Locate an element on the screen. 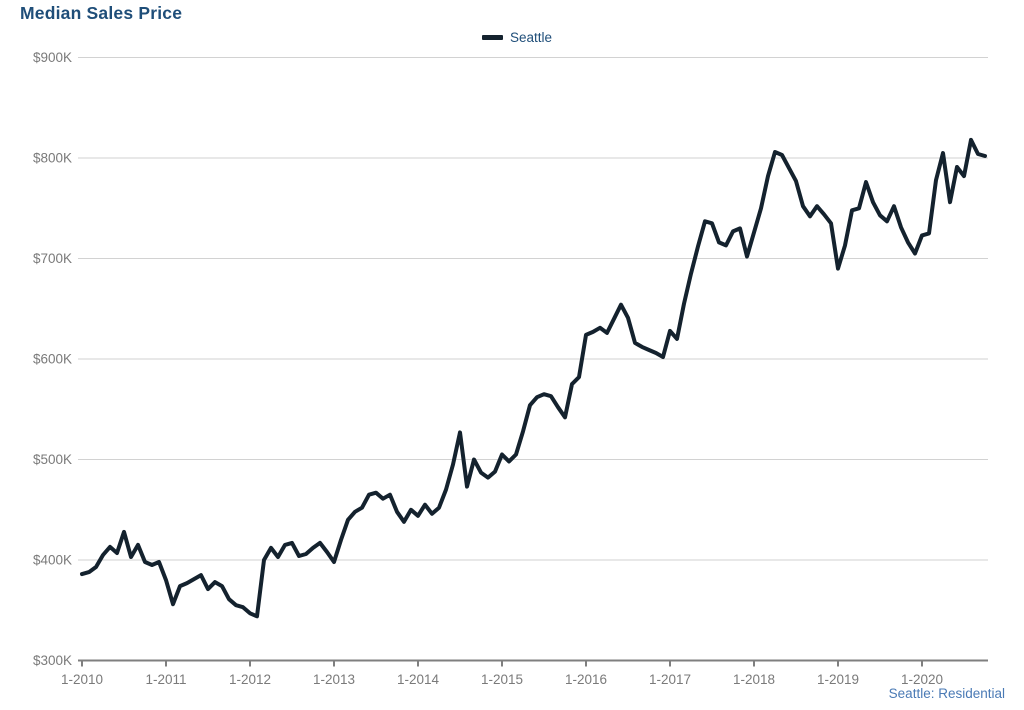 The height and width of the screenshot is (710, 1024). x-tick-label: 1-2015 is located at coordinates (502, 679).